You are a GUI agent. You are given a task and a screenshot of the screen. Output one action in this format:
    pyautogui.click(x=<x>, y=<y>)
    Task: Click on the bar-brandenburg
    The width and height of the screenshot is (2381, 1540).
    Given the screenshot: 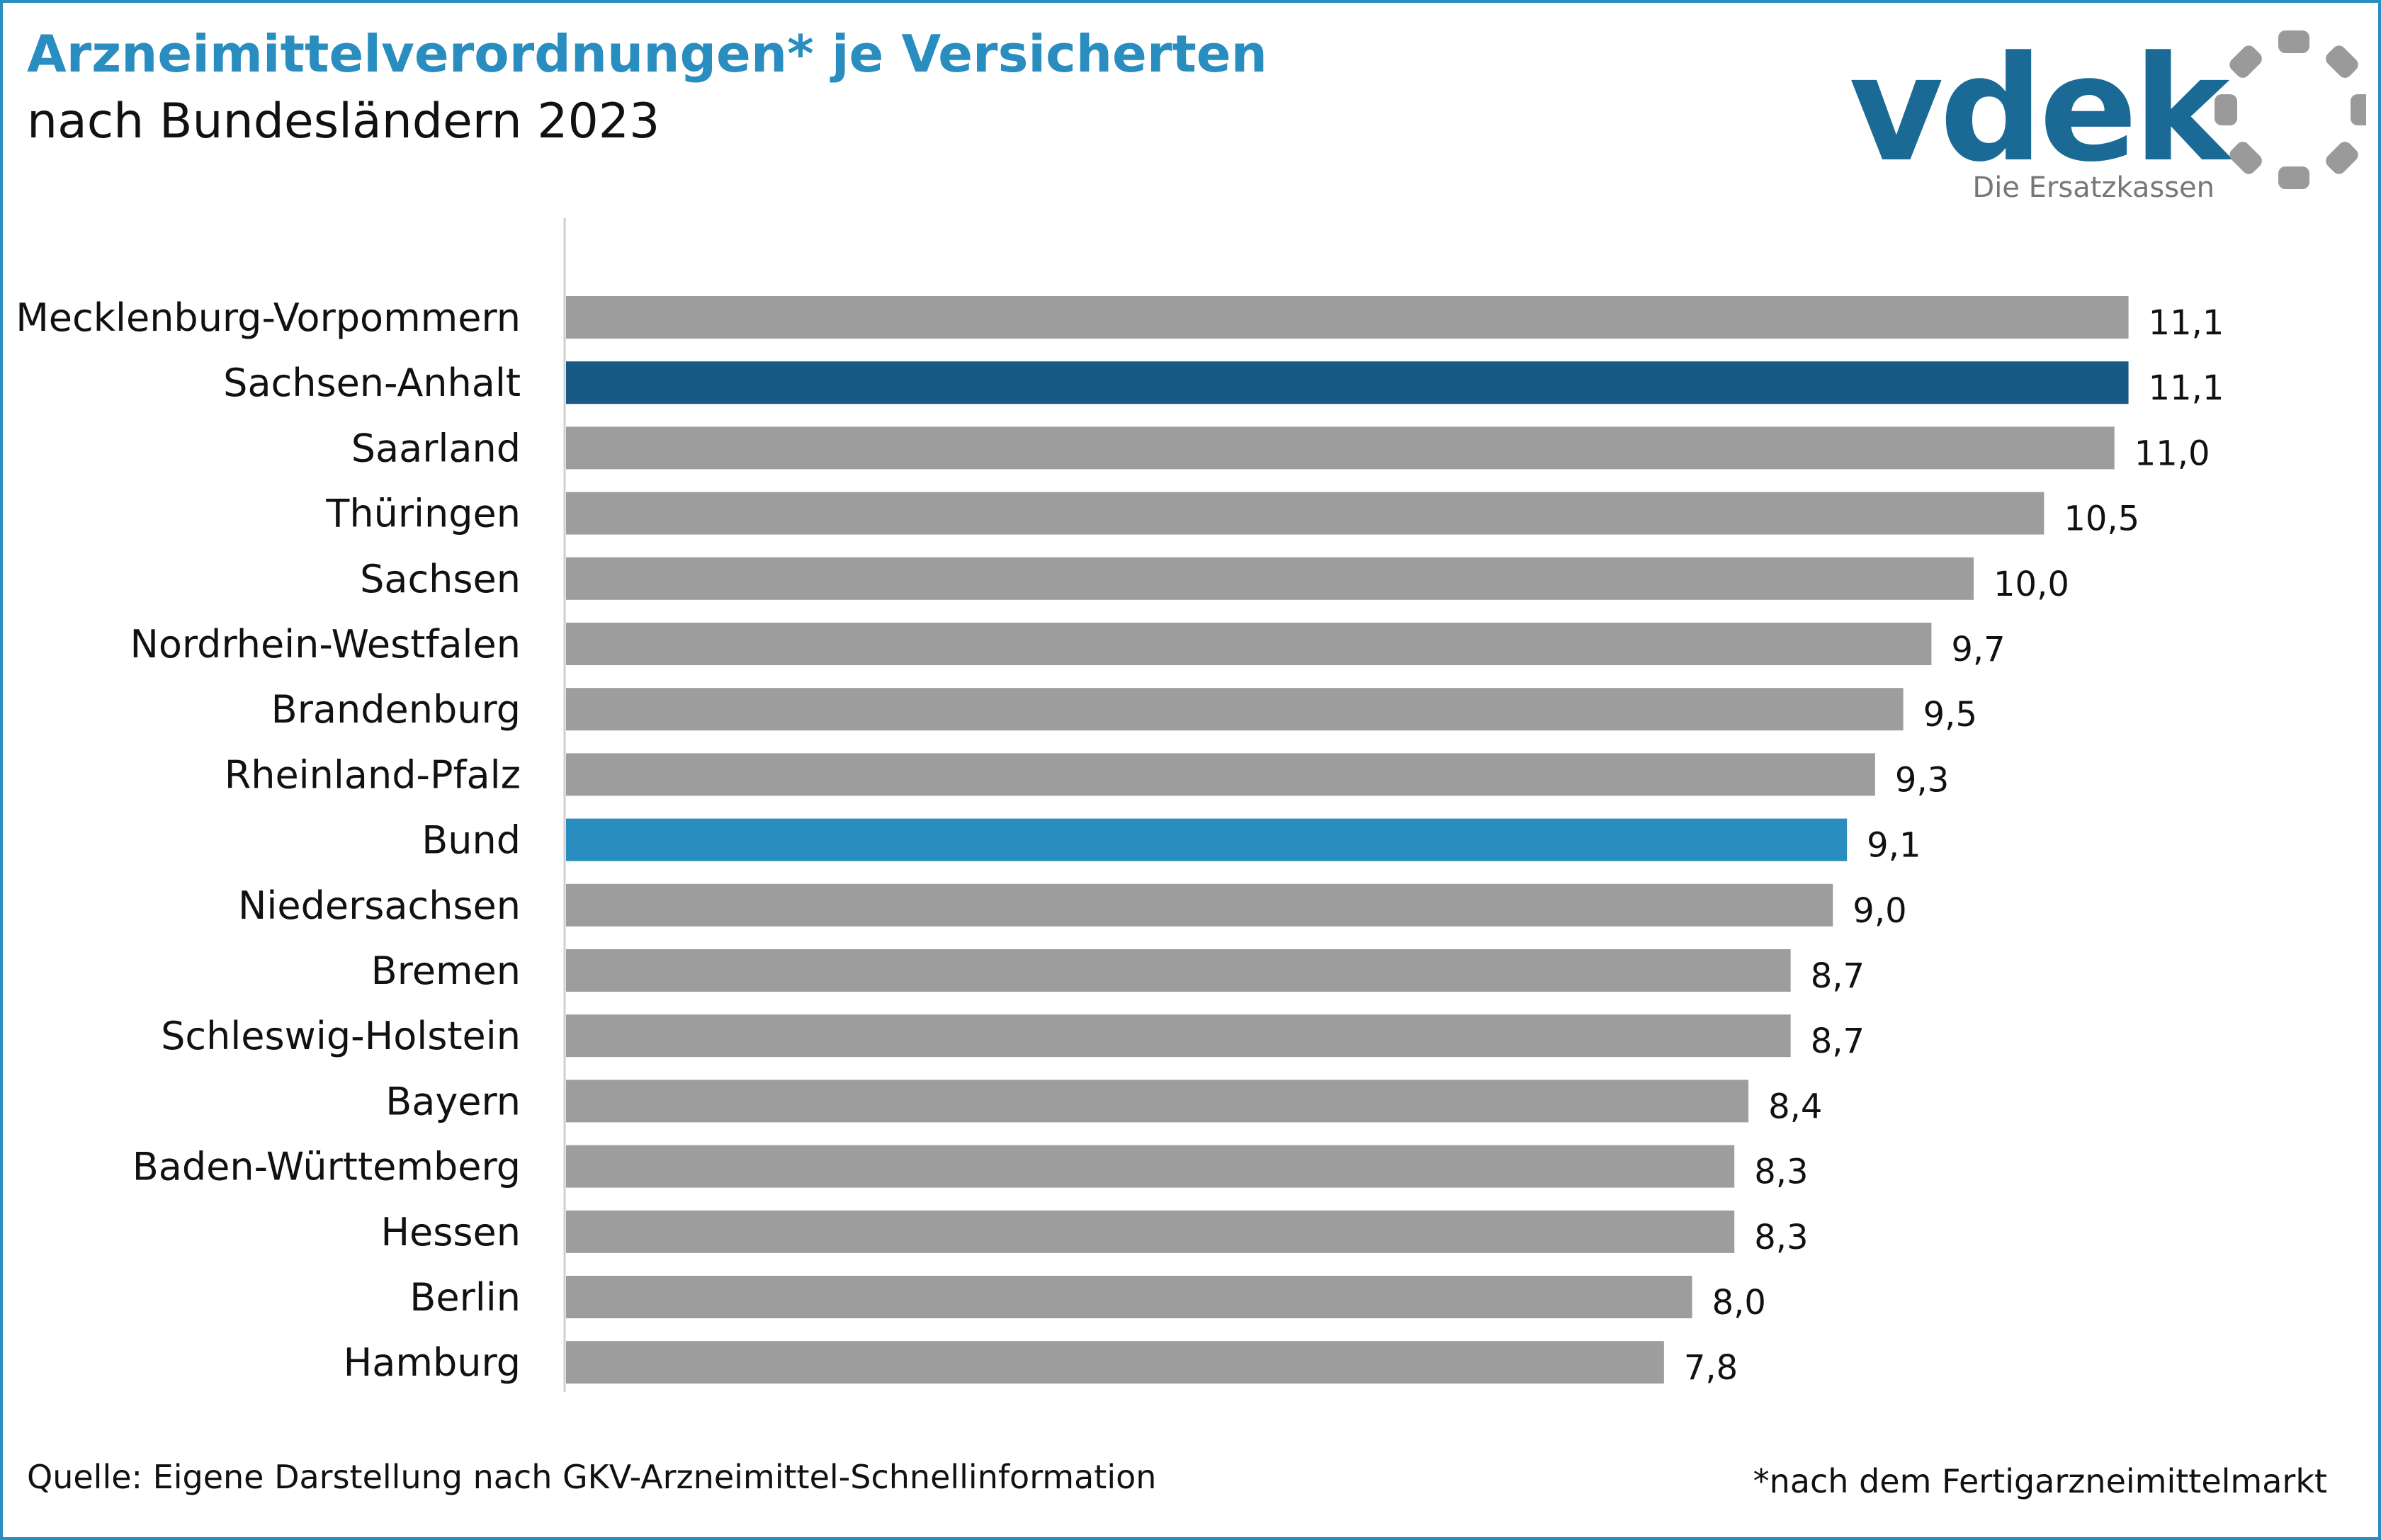 What is the action you would take?
    pyautogui.click(x=1235, y=709)
    